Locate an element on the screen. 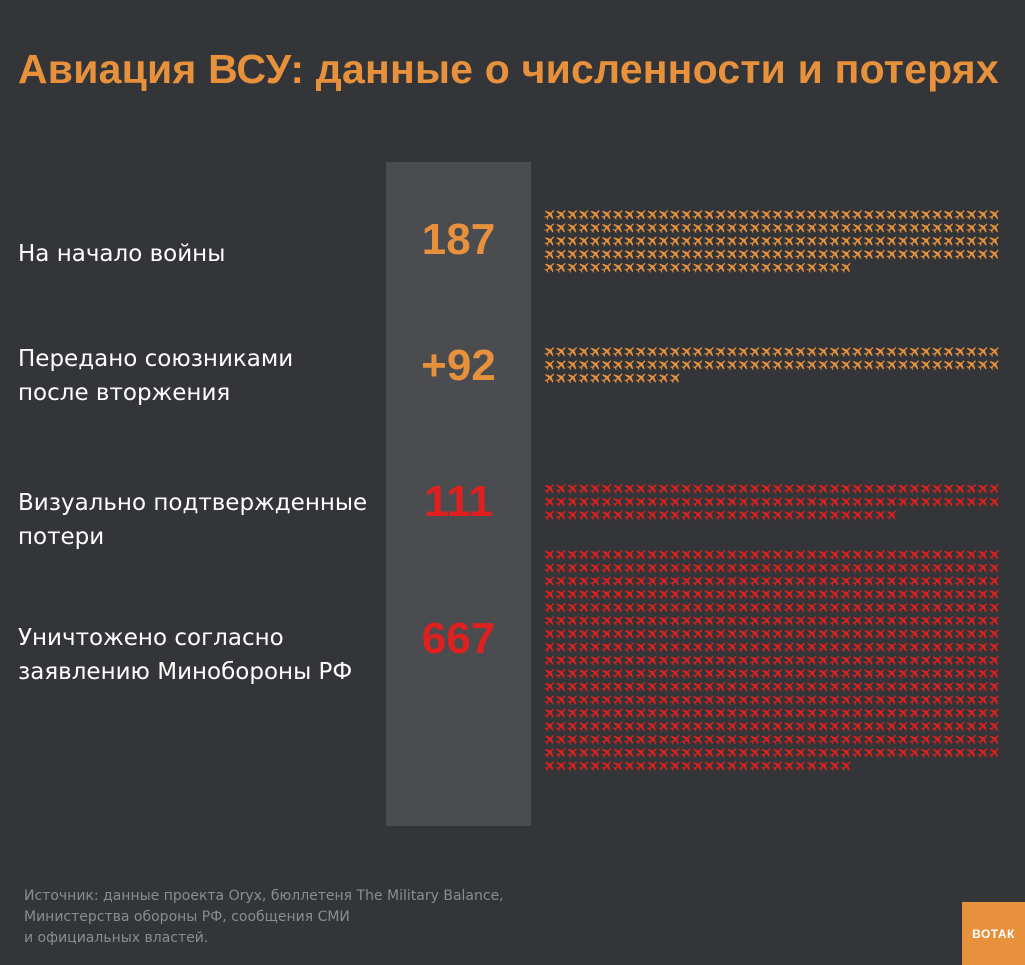  row-label-confirmed-losses: Визуально подтвержденные потери is located at coordinates (192, 520).